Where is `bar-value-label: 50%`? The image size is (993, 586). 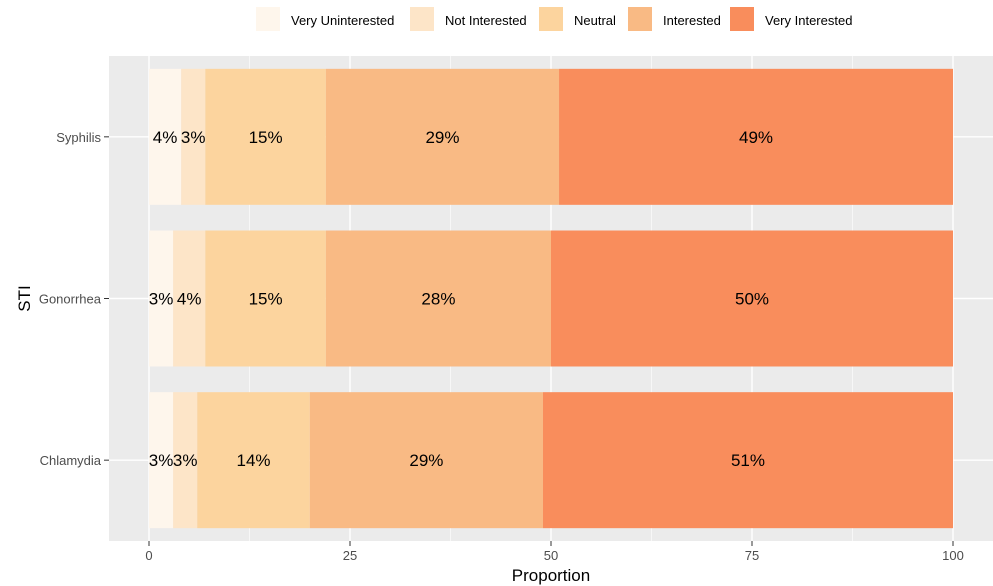 bar-value-label: 50% is located at coordinates (752, 299).